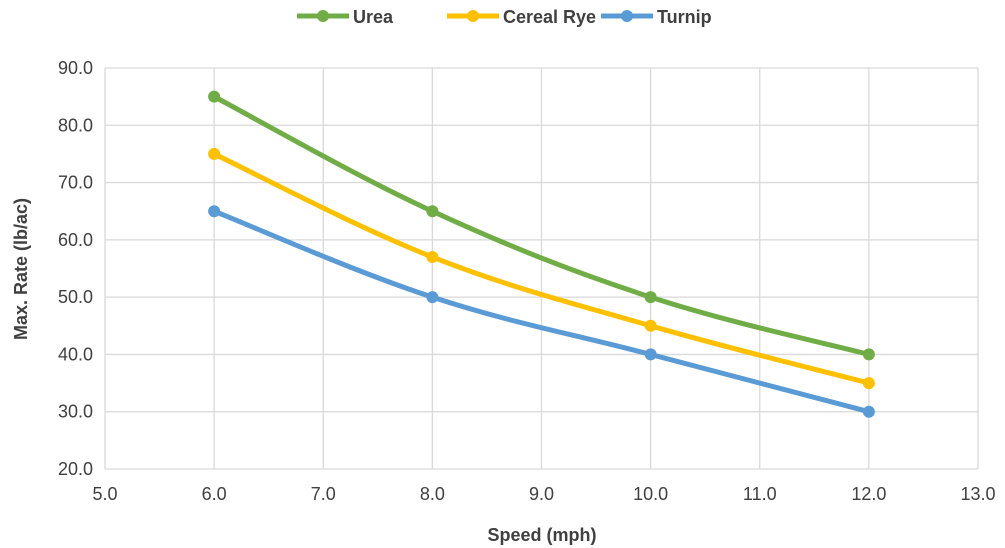 Image resolution: width=1005 pixels, height=548 pixels. Describe the element at coordinates (345, 17) in the screenshot. I see `legend-item-urea: Urea` at that location.